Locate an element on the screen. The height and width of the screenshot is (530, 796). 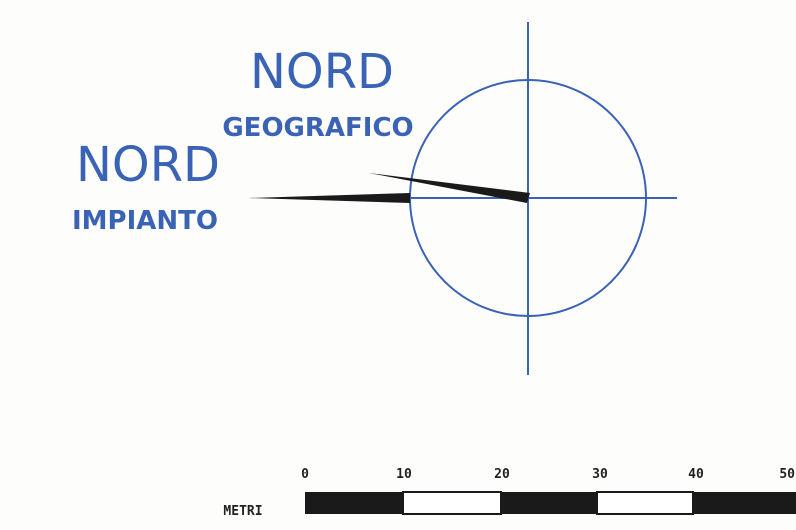
scale-tick-20: 20 is located at coordinates (502, 474).